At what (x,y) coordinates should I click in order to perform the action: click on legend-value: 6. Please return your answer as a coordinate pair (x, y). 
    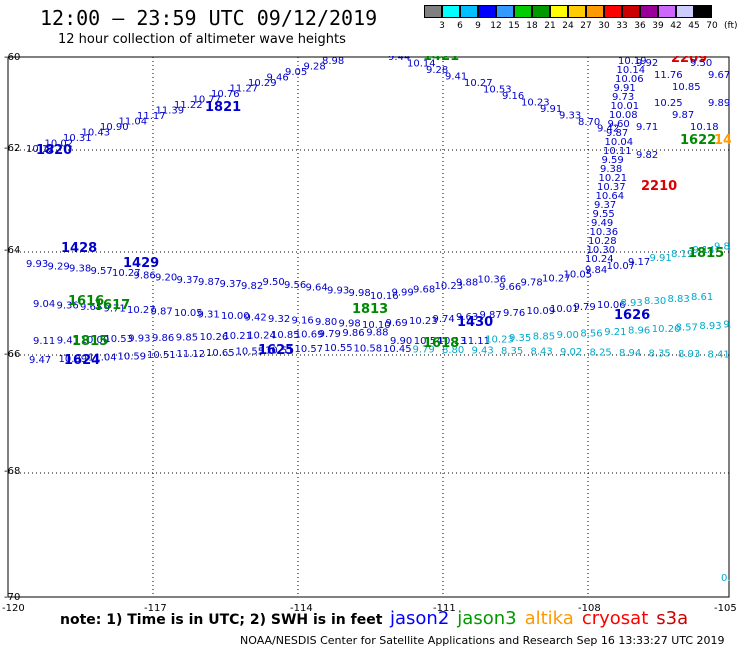
    Looking at the image, I should click on (460, 26).